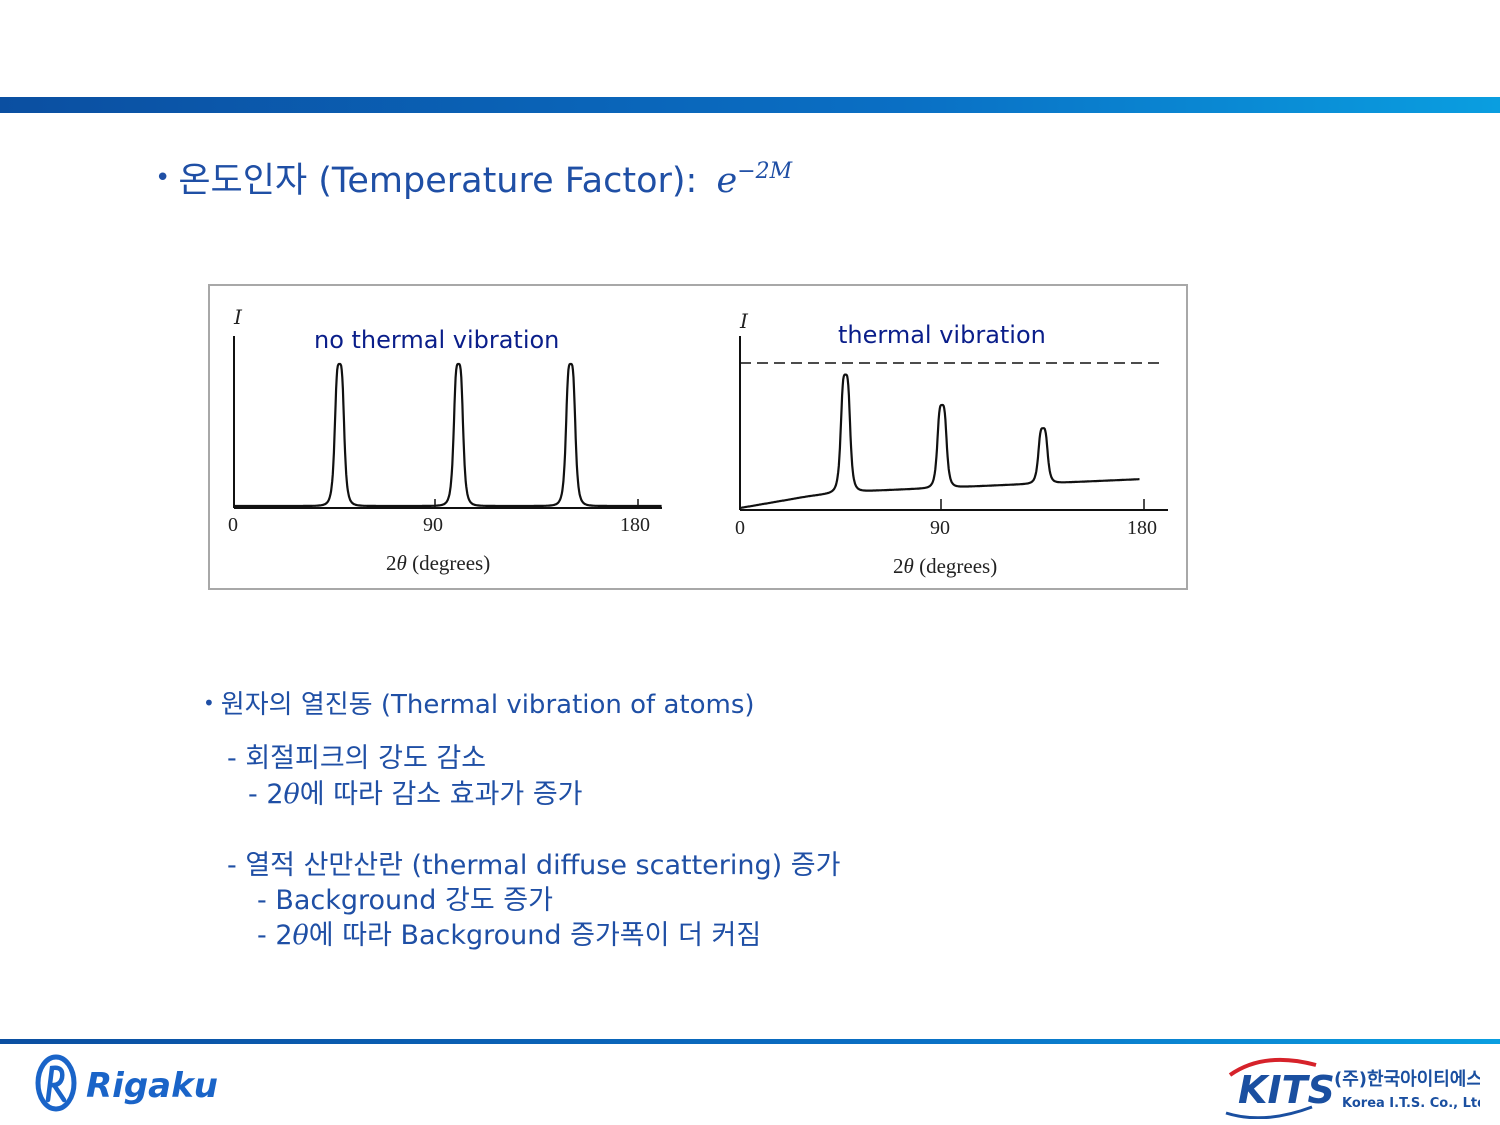  What do you see at coordinates (275, 935) in the screenshot?
I see `sub5-prefix: - 2` at bounding box center [275, 935].